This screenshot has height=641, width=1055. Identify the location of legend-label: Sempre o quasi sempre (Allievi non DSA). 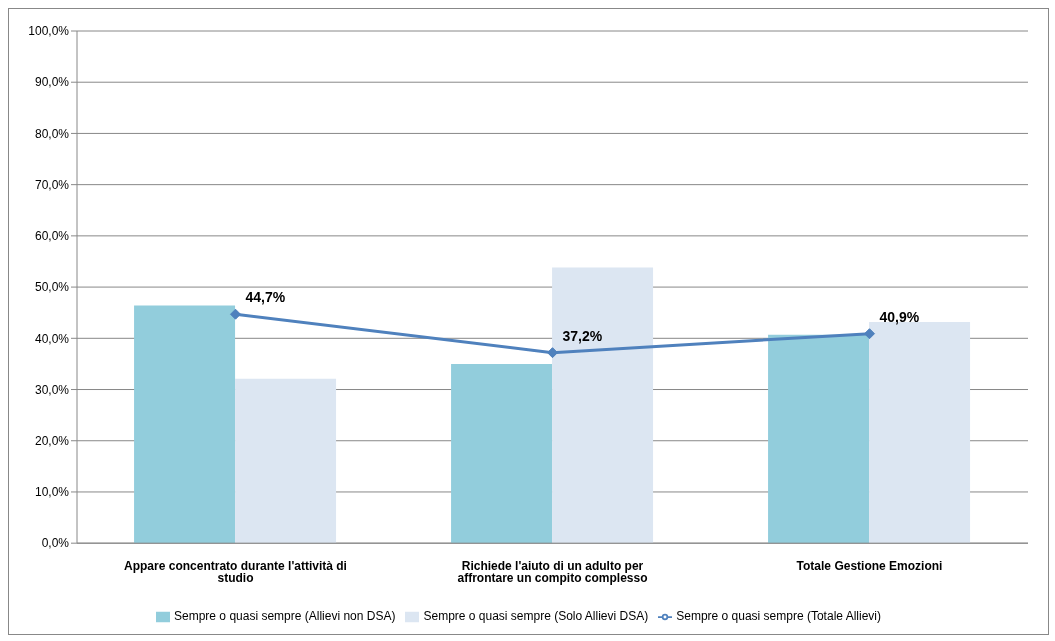
(285, 616).